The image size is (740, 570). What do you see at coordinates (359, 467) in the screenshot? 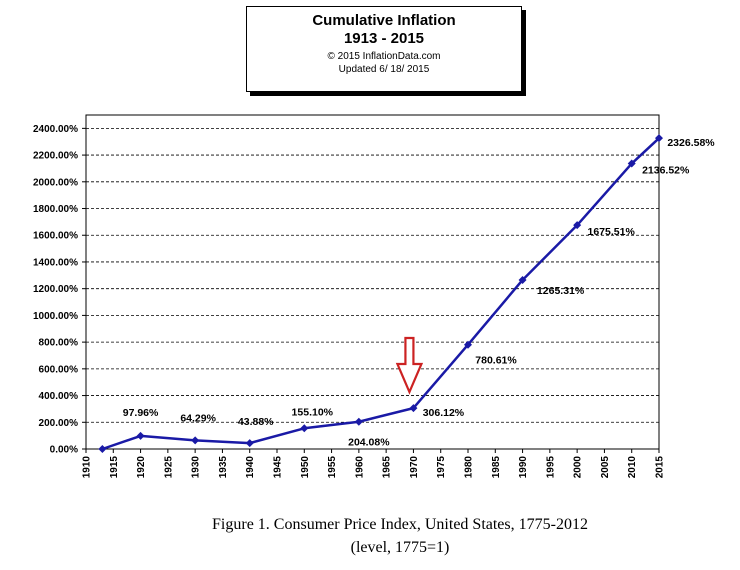
I see `x-tick-label: 1960` at bounding box center [359, 467].